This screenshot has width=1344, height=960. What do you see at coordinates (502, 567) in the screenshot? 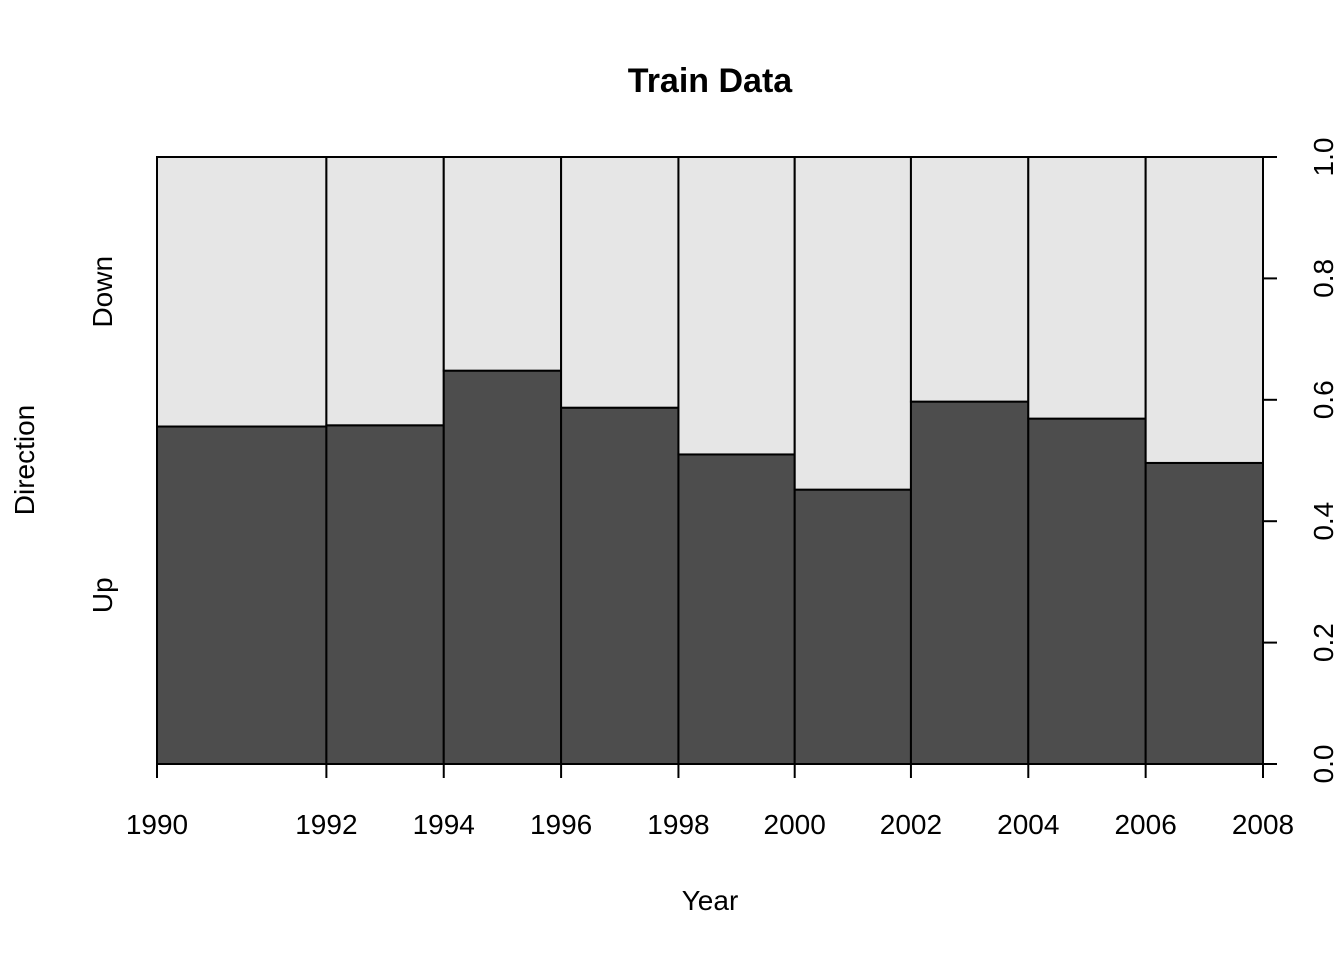
I see `bar-up-1994` at bounding box center [502, 567].